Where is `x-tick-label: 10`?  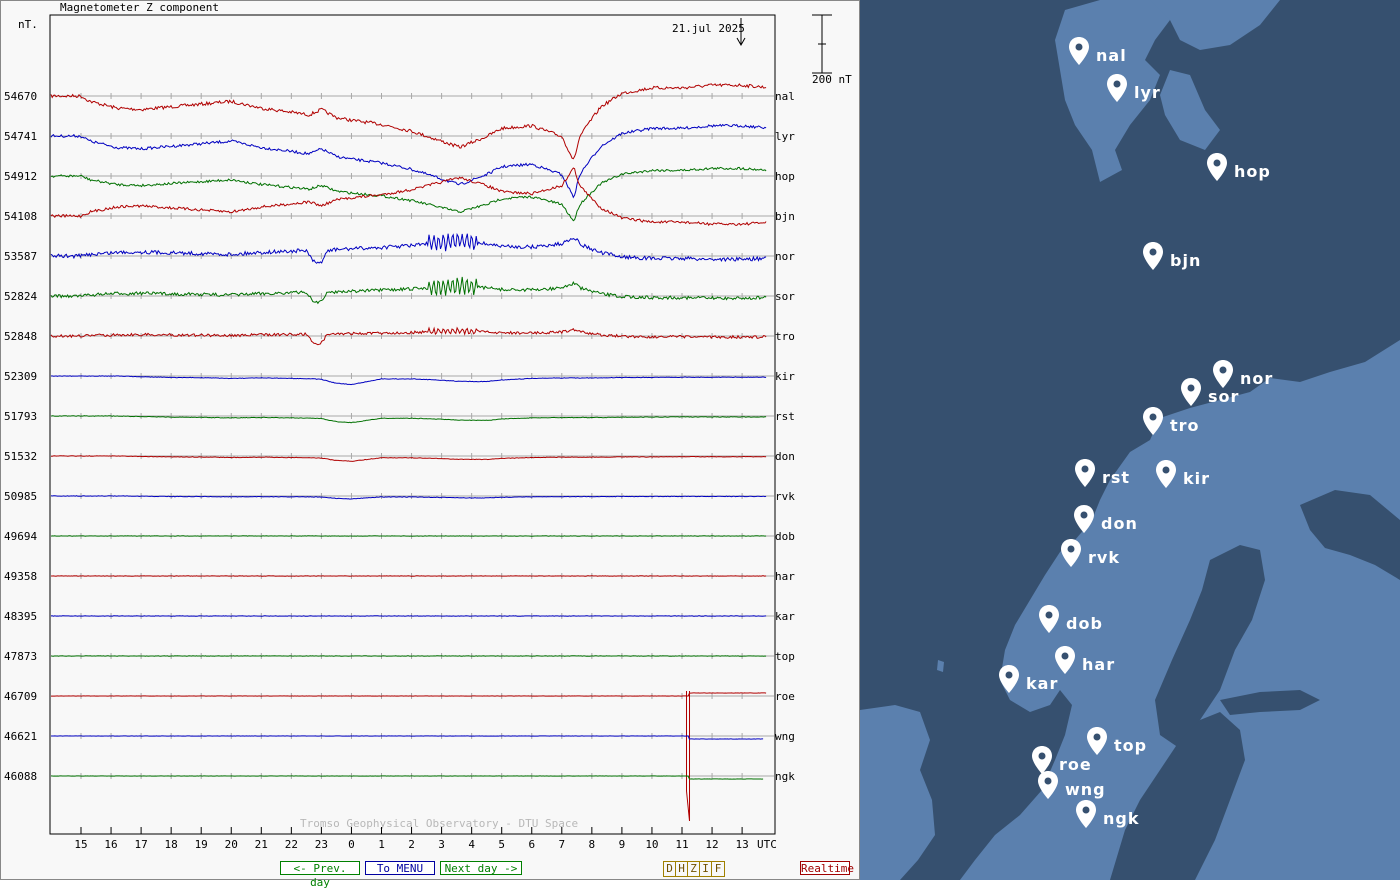
x-tick-label: 10 is located at coordinates (651, 844).